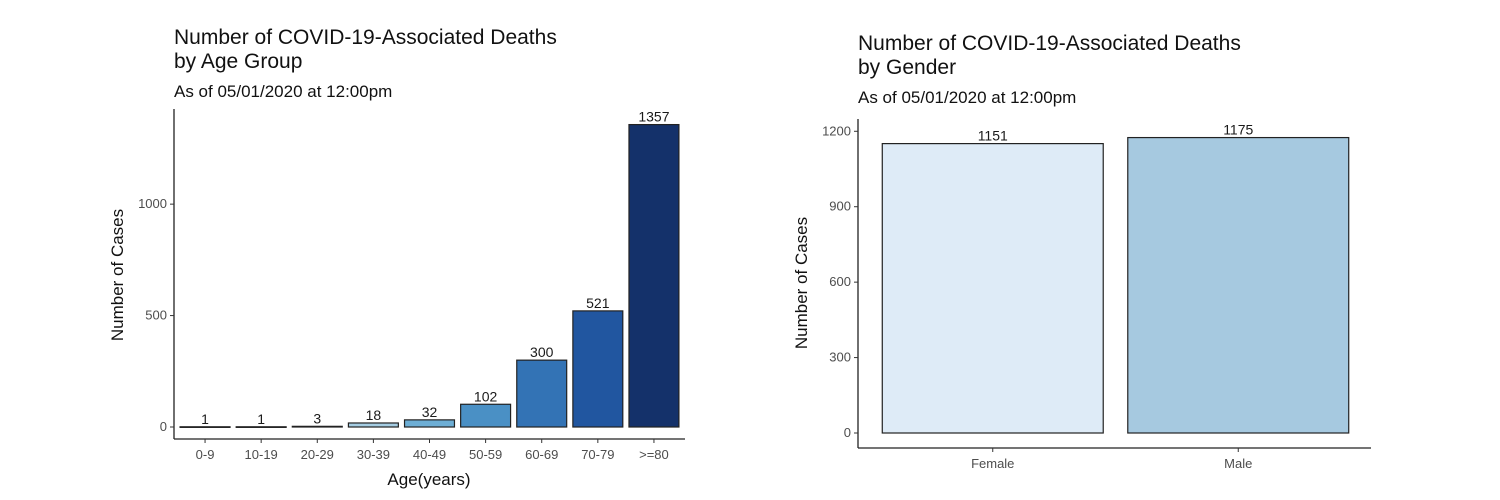  Describe the element at coordinates (156, 315) in the screenshot. I see `y-tick-label: 500` at that location.